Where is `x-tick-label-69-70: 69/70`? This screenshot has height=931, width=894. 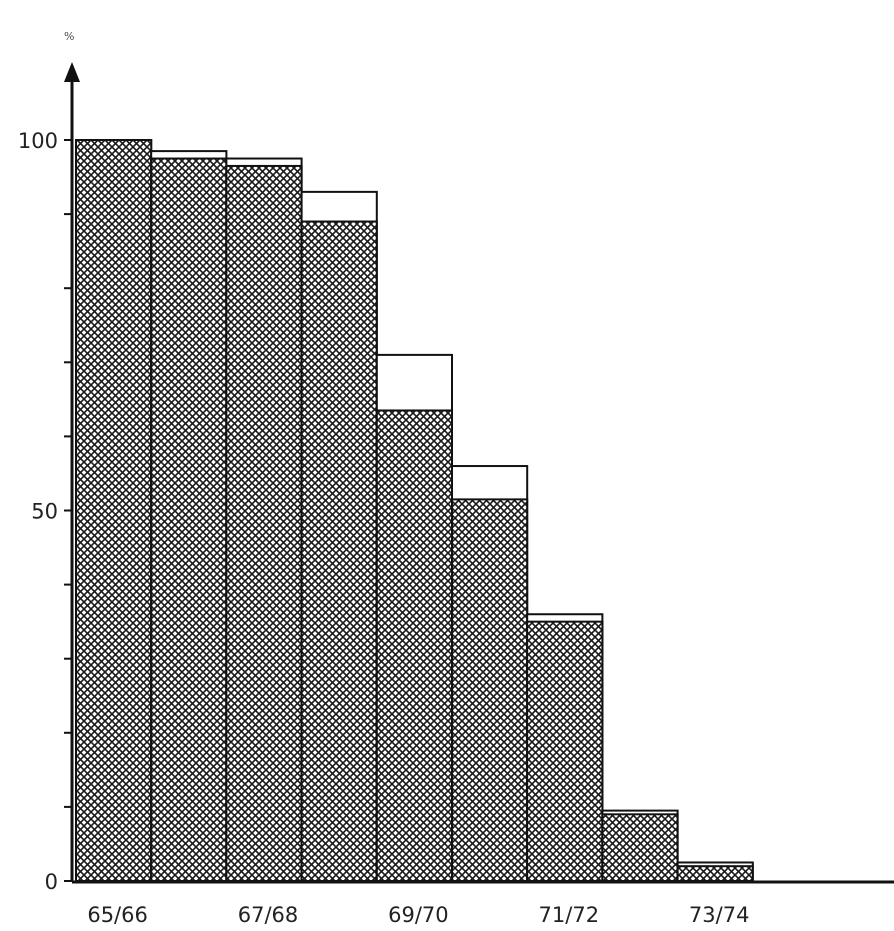 x-tick-label-69-70: 69/70 is located at coordinates (418, 915).